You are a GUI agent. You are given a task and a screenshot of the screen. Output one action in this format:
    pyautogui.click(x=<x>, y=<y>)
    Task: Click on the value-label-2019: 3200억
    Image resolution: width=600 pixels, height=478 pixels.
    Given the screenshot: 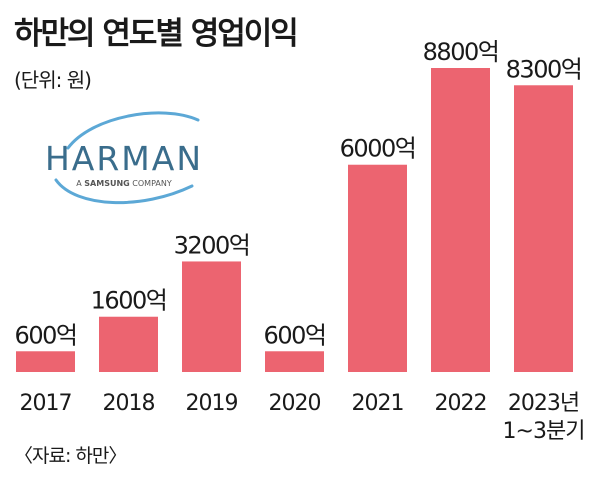 What is the action you would take?
    pyautogui.click(x=212, y=245)
    